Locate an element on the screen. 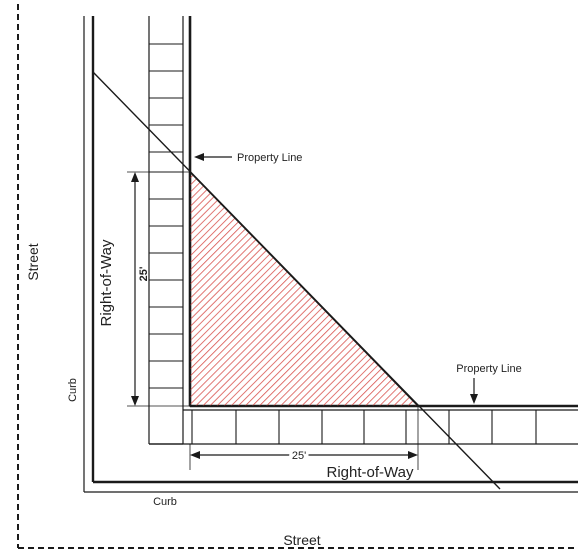  sidewalk-vertical is located at coordinates (166, 230).